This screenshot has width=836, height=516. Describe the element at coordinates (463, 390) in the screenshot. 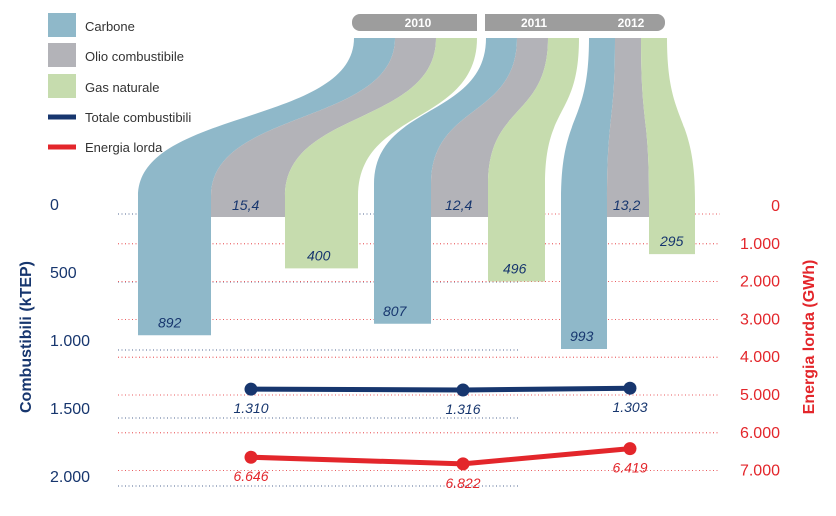

I see `totals-point-2011` at that location.